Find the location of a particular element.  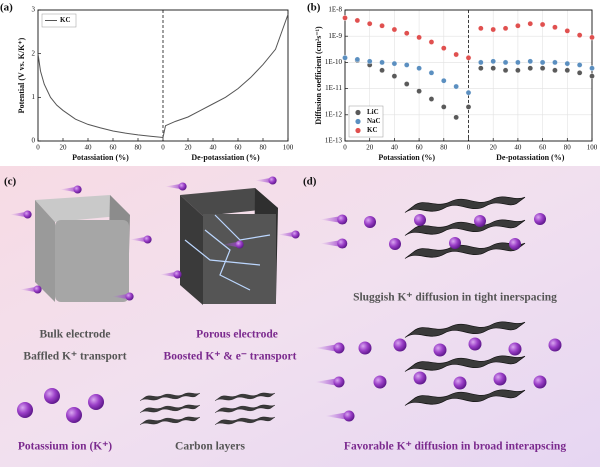

caption: Baffled K⁺ transport is located at coordinates (74, 357).